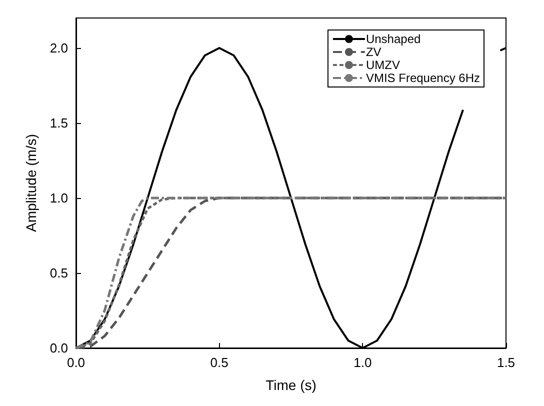 This screenshot has height=406, width=544. What do you see at coordinates (374, 52) in the screenshot?
I see `legend-label: ZV` at bounding box center [374, 52].